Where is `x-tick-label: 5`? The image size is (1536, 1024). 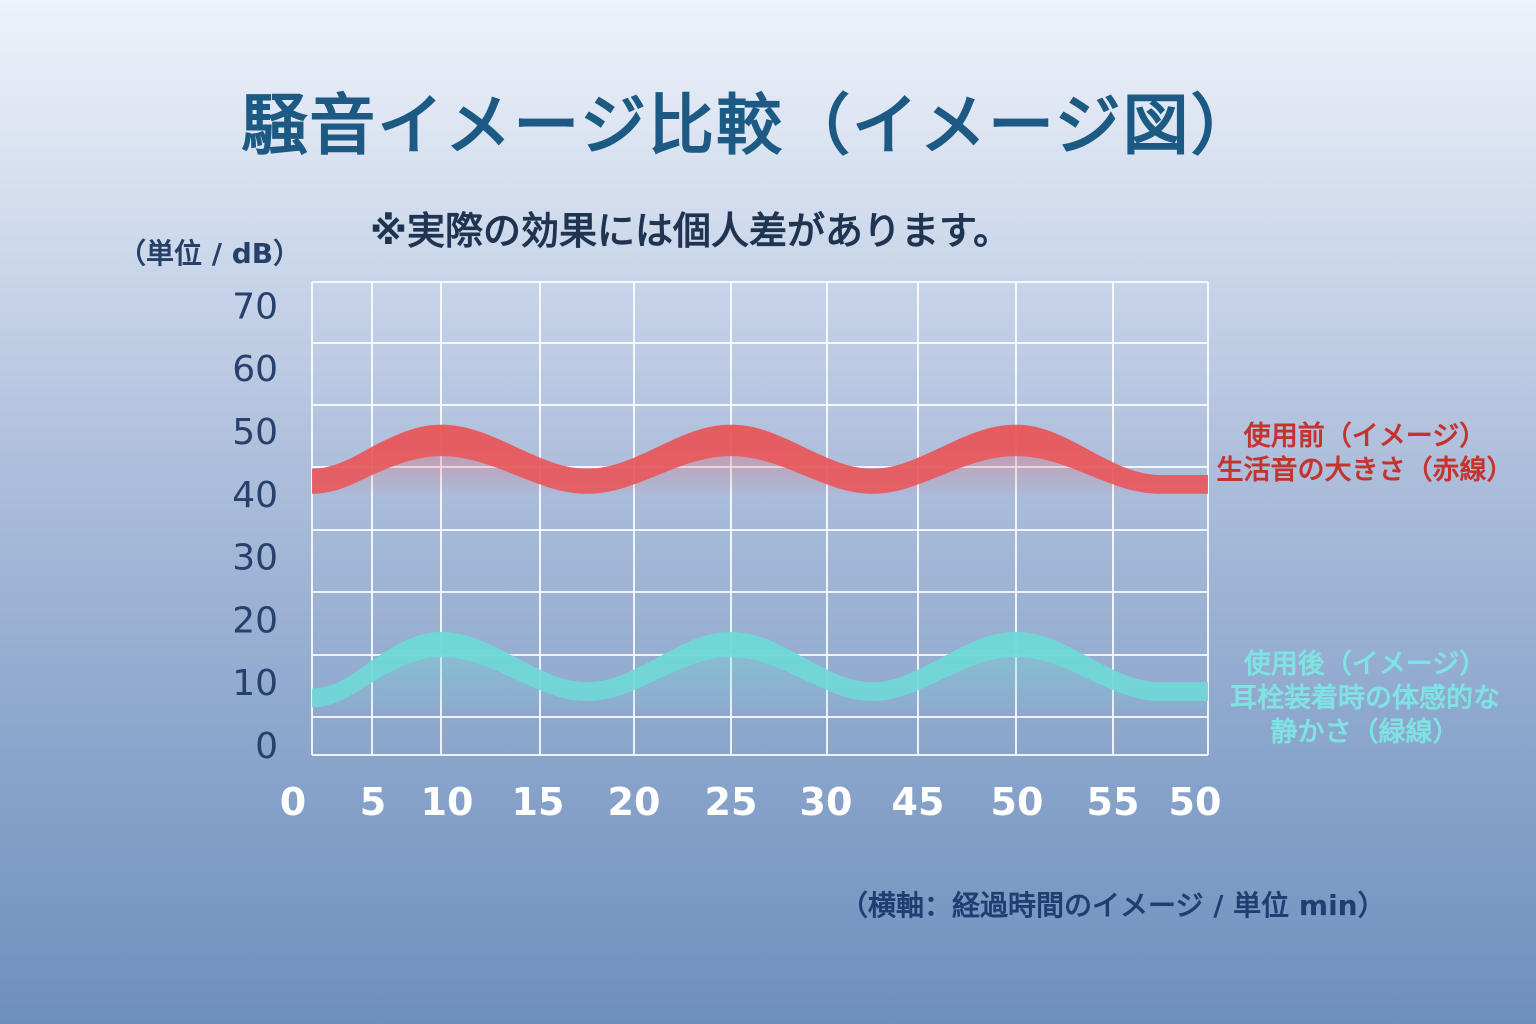
x-tick-label: 5 is located at coordinates (373, 802).